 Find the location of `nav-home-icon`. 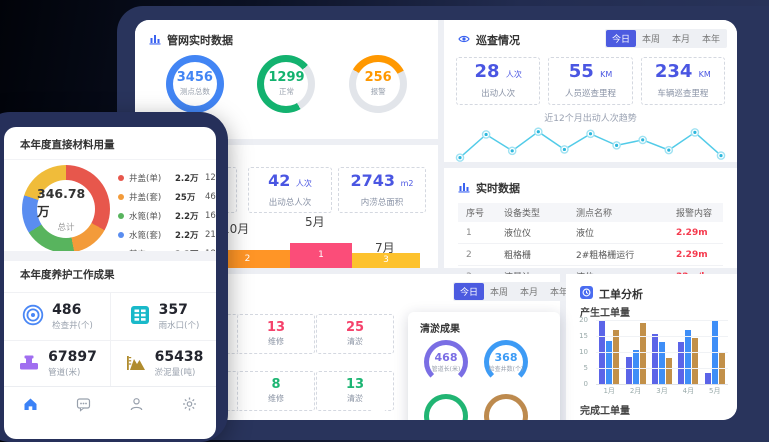

nav-home-icon is located at coordinates (31, 406).